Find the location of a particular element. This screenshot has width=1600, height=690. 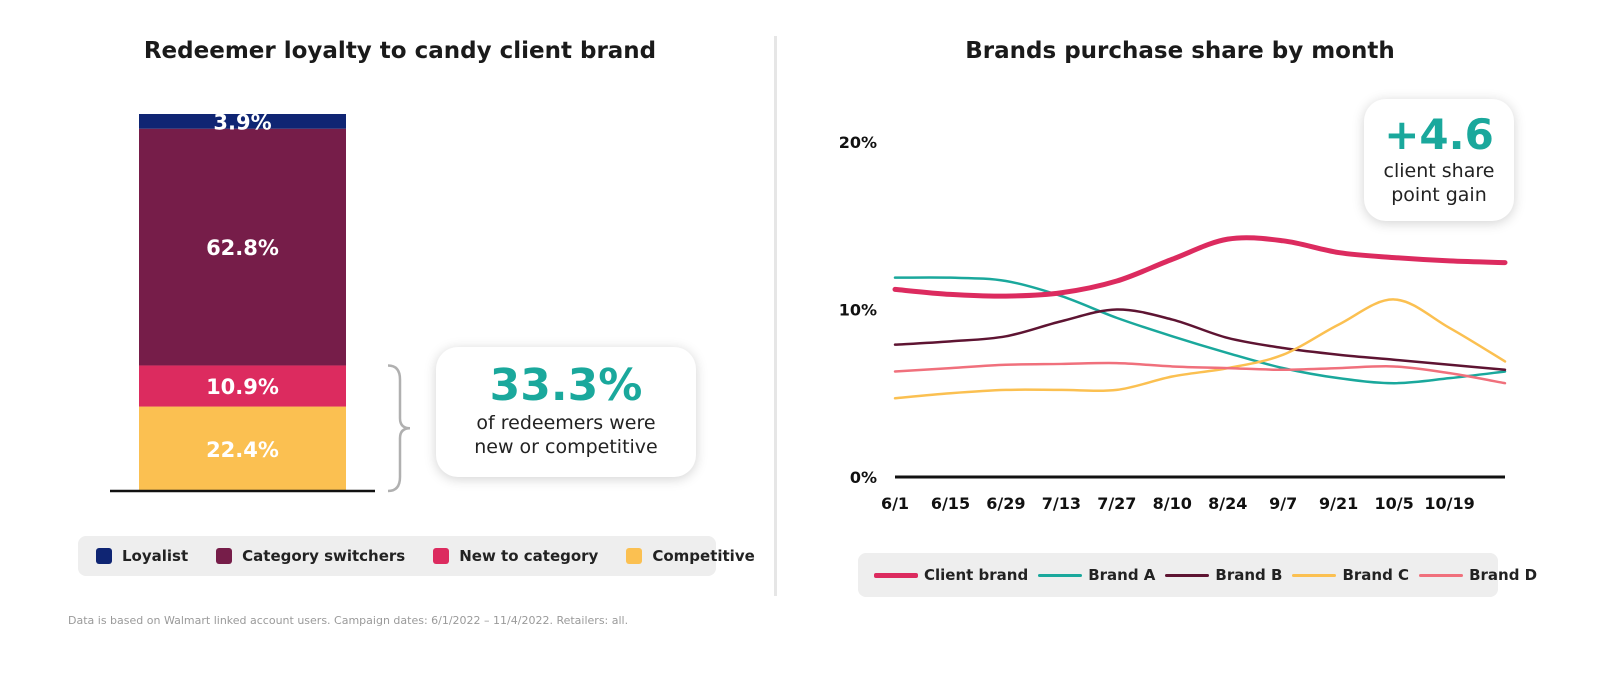

bar-label-new-to-category: 10.9% is located at coordinates (242, 387).